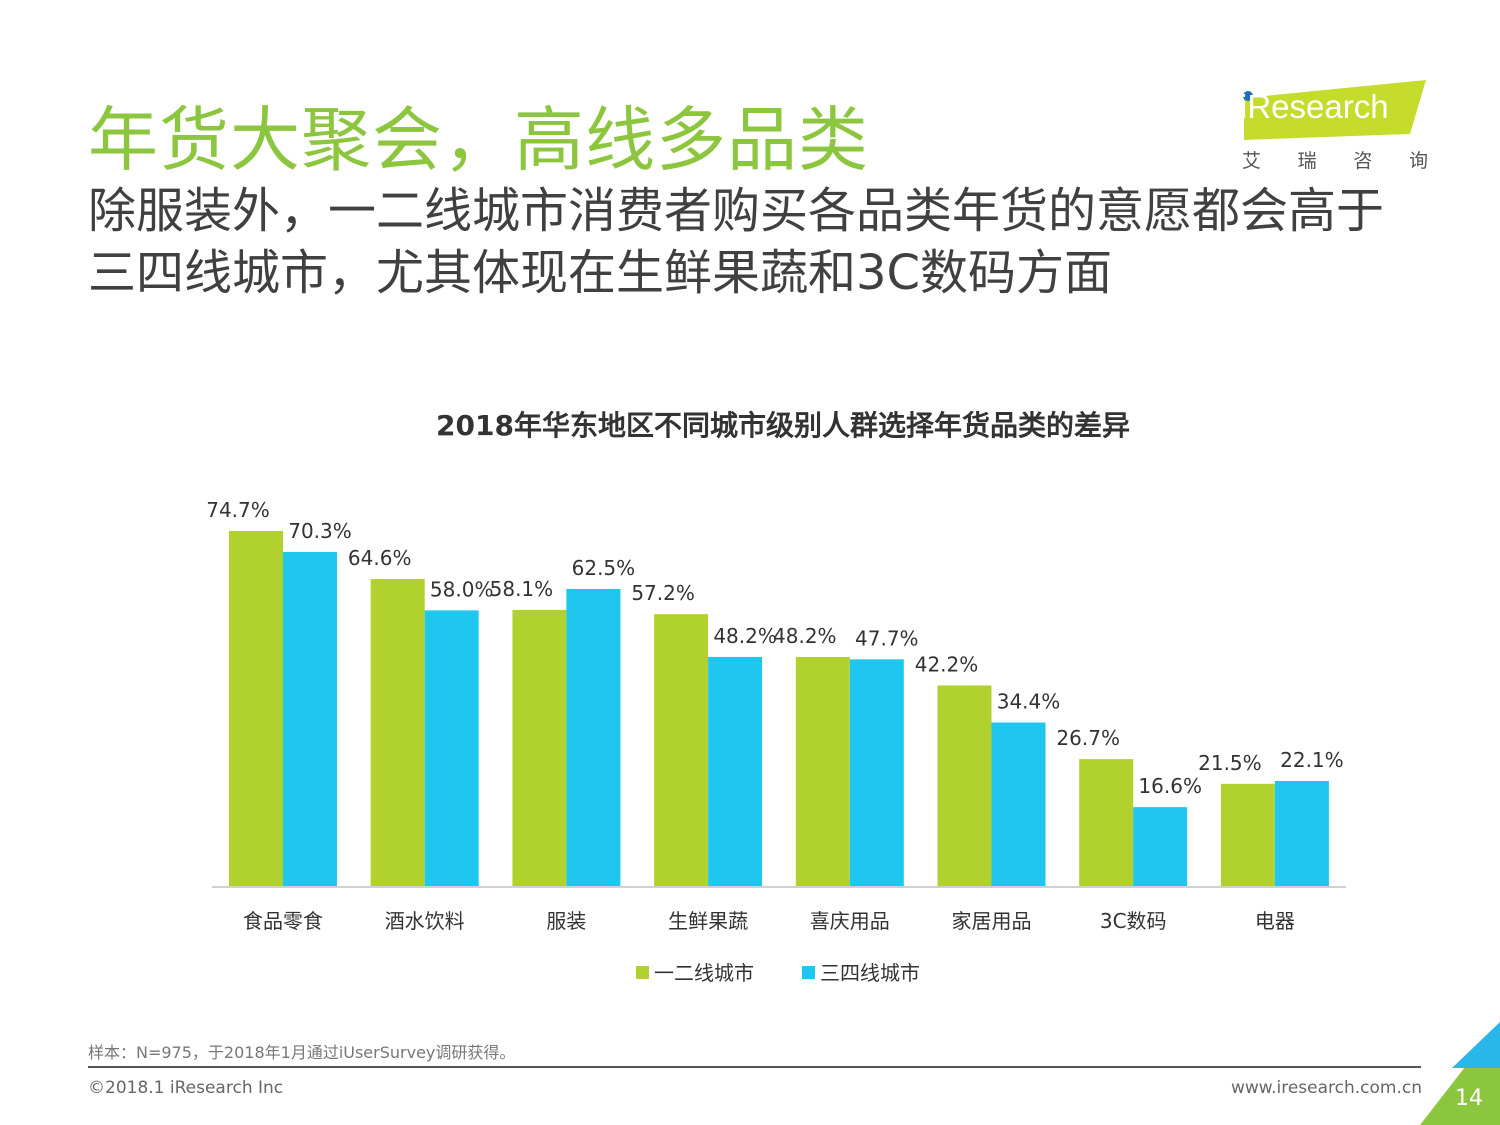 The height and width of the screenshot is (1125, 1500). What do you see at coordinates (238, 510) in the screenshot?
I see `data-label: 74.7%` at bounding box center [238, 510].